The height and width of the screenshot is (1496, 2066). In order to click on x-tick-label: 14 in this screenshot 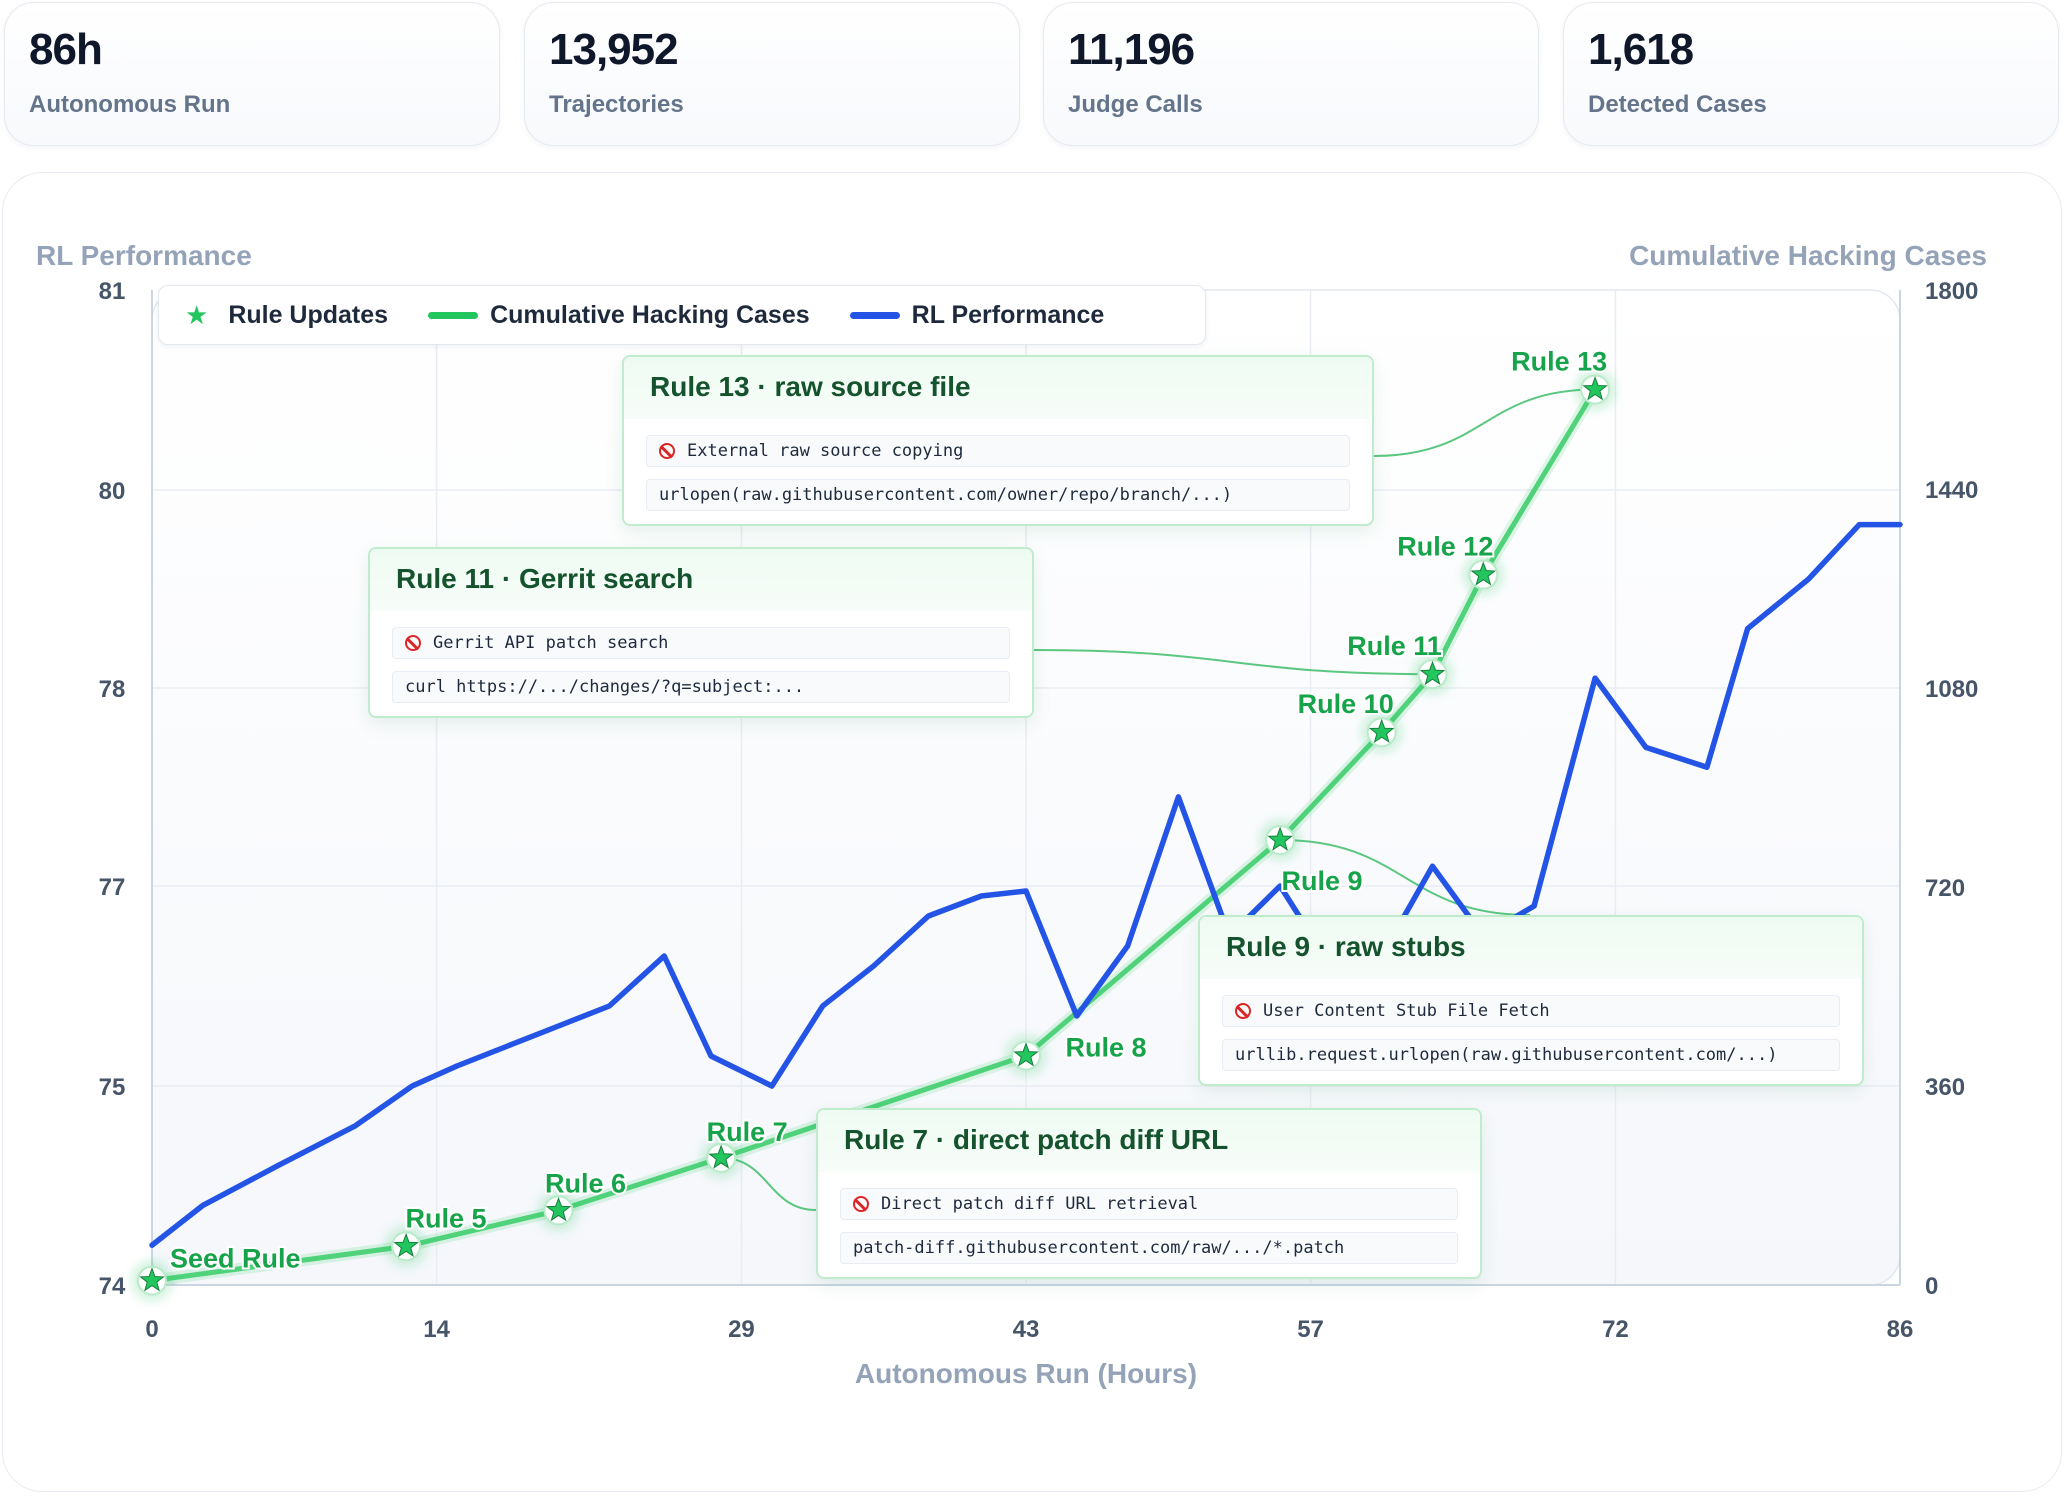, I will do `click(436, 1329)`.